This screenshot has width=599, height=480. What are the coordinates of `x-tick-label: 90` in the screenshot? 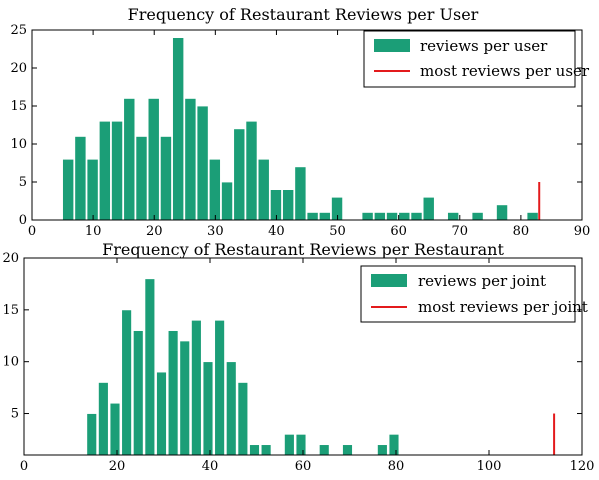 It's located at (582, 231).